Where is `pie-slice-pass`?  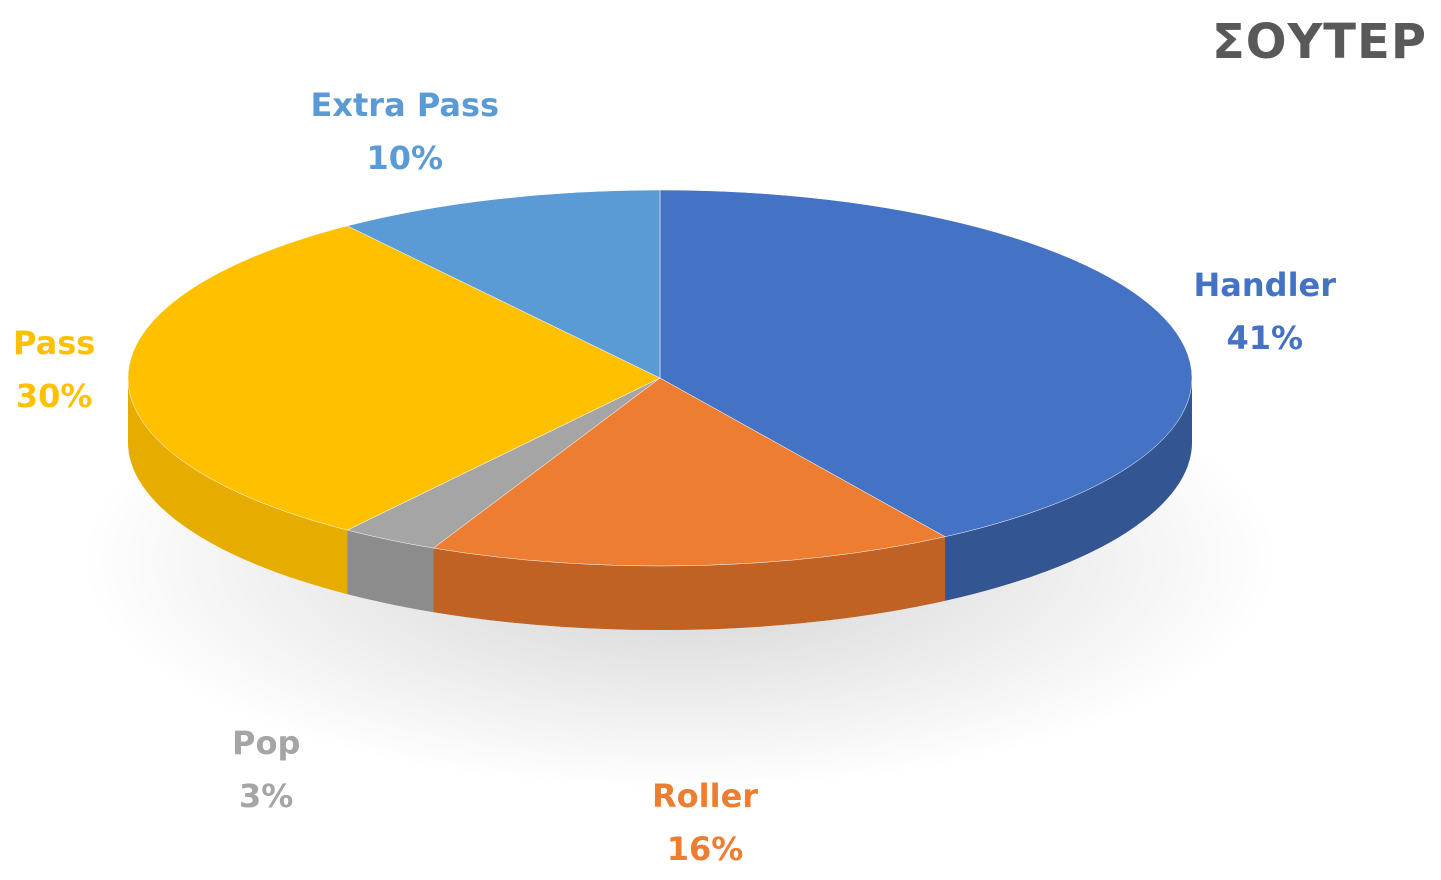
pie-slice-pass is located at coordinates (394, 378).